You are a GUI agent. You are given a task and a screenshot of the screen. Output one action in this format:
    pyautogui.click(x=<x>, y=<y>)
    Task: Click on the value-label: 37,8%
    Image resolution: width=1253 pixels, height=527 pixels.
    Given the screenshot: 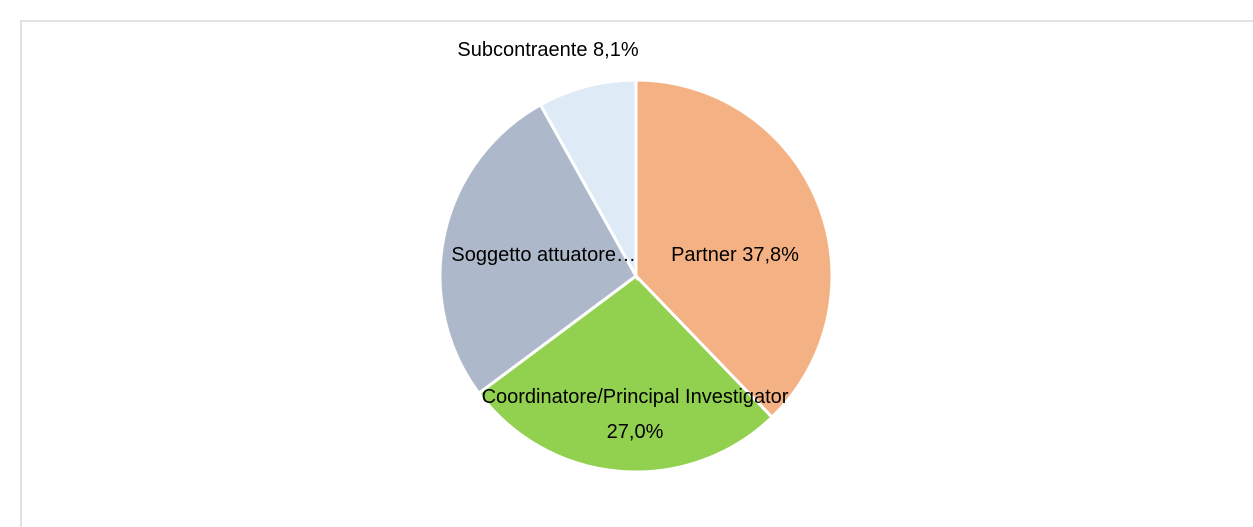 What is the action you would take?
    pyautogui.click(x=770, y=255)
    